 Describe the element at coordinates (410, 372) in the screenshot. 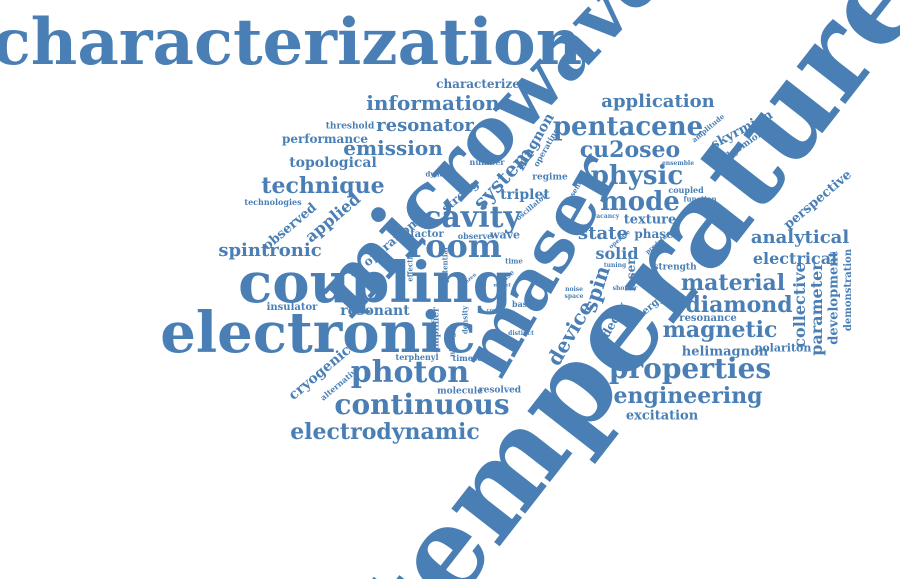

I see `word-photon: photon` at that location.